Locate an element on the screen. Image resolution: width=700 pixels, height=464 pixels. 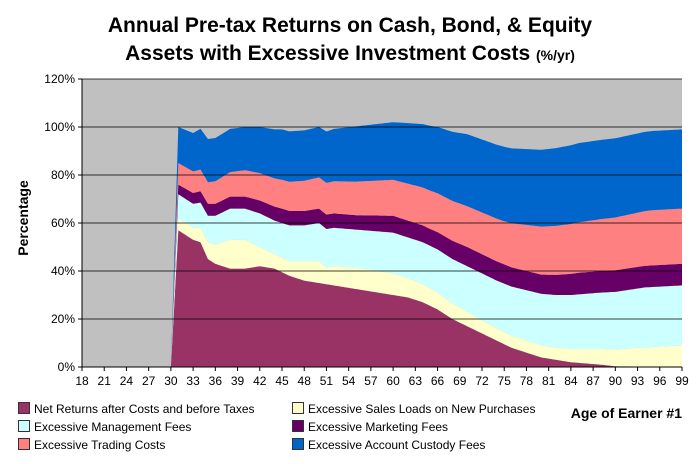
x-tick-label: 57 is located at coordinates (371, 381).